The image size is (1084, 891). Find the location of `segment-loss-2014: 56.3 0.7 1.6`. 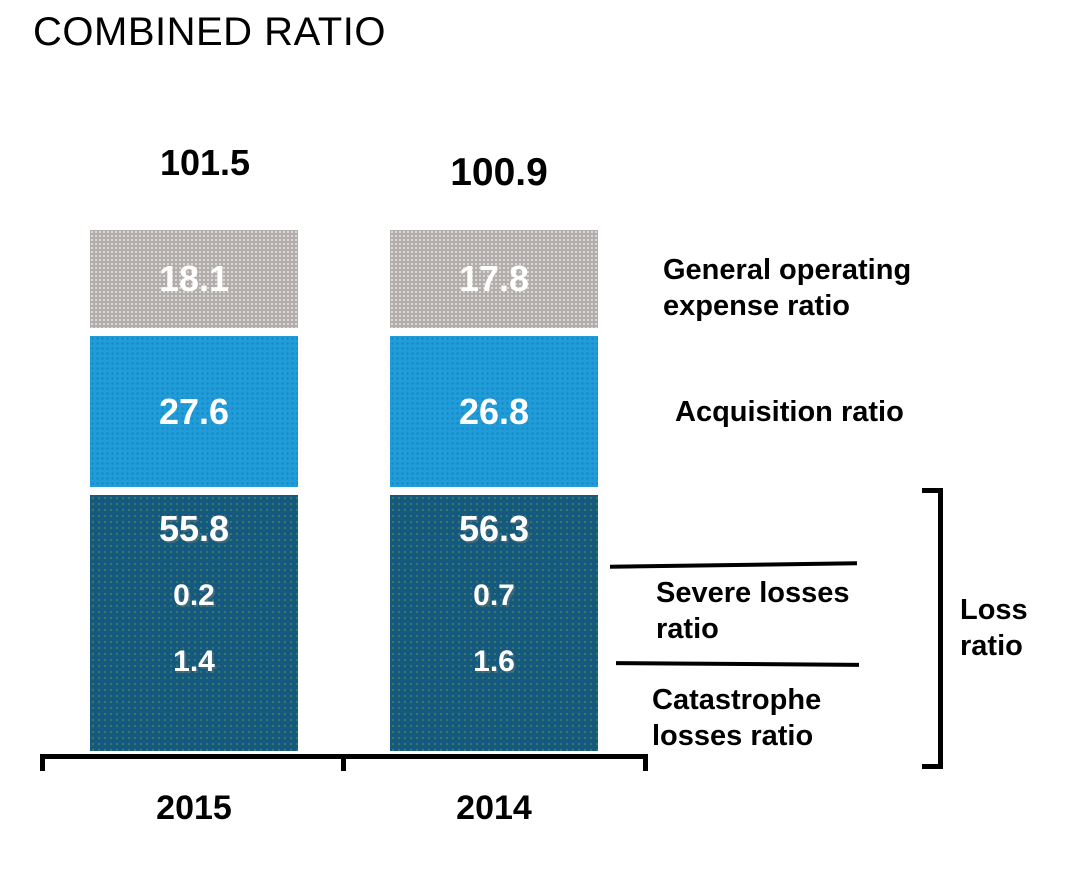

segment-loss-2014: 56.3 0.7 1.6 is located at coordinates (494, 623).